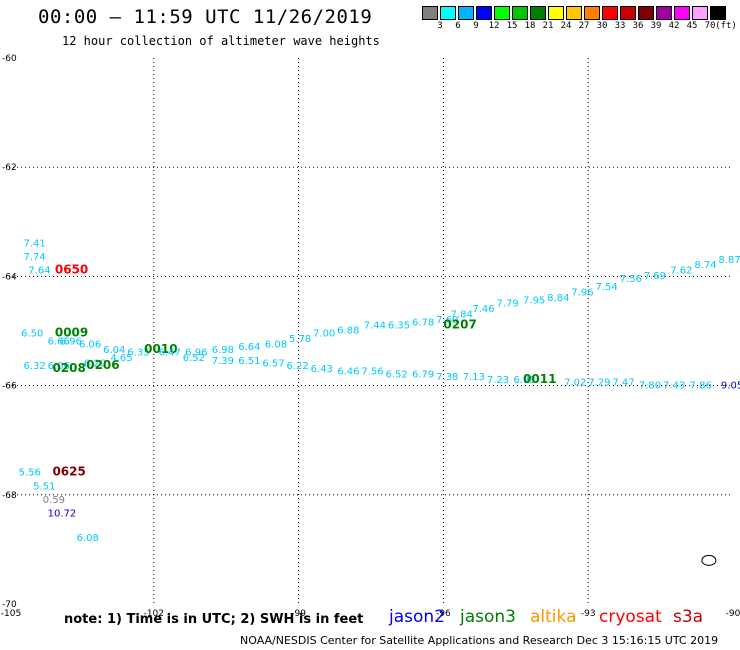 This screenshot has height=650, width=740. Describe the element at coordinates (11, 614) in the screenshot. I see `lon-tick-label: -105` at that location.